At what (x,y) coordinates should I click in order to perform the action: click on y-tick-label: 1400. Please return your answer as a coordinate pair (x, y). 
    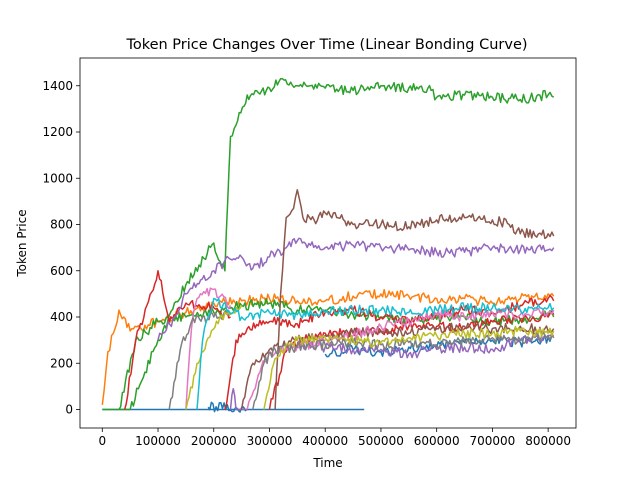
    Looking at the image, I should click on (57, 86).